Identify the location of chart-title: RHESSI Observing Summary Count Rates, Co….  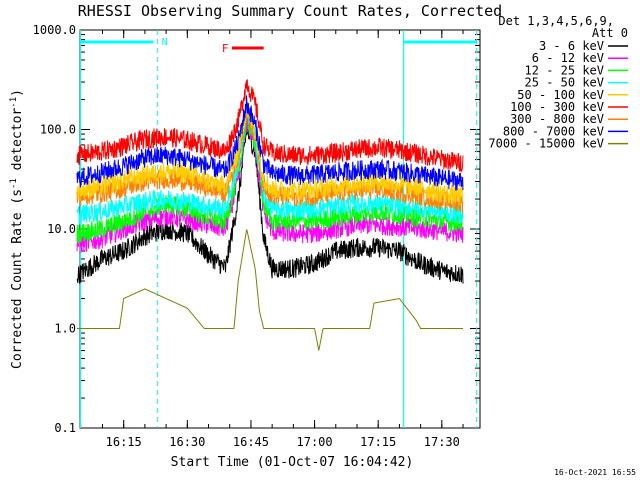
(290, 11).